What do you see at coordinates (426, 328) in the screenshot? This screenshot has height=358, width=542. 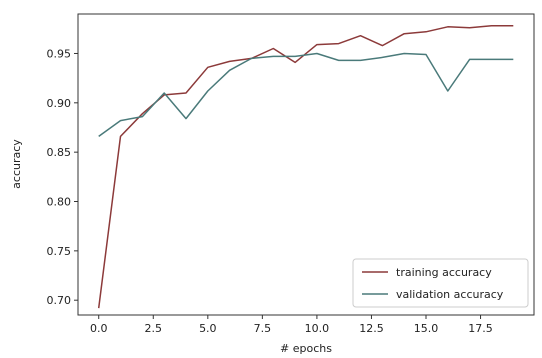 I see `x-tick-label: 15.0` at bounding box center [426, 328].